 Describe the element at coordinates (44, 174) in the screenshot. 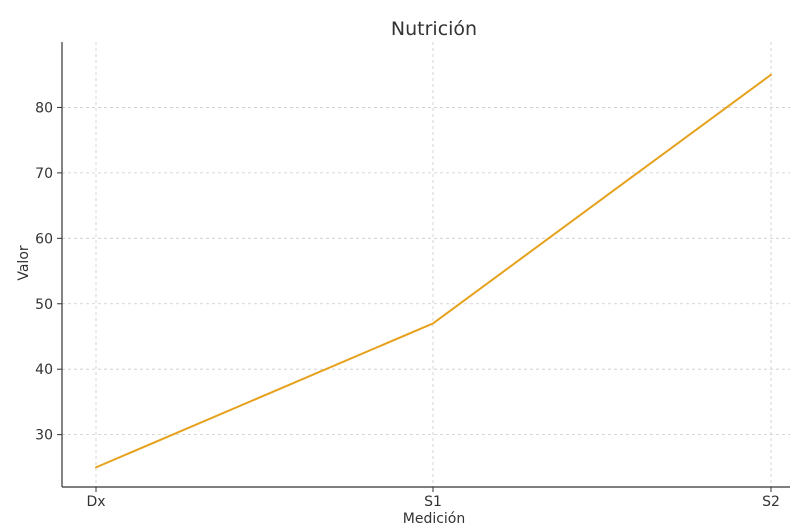

I see `y-tick-label: 70` at that location.